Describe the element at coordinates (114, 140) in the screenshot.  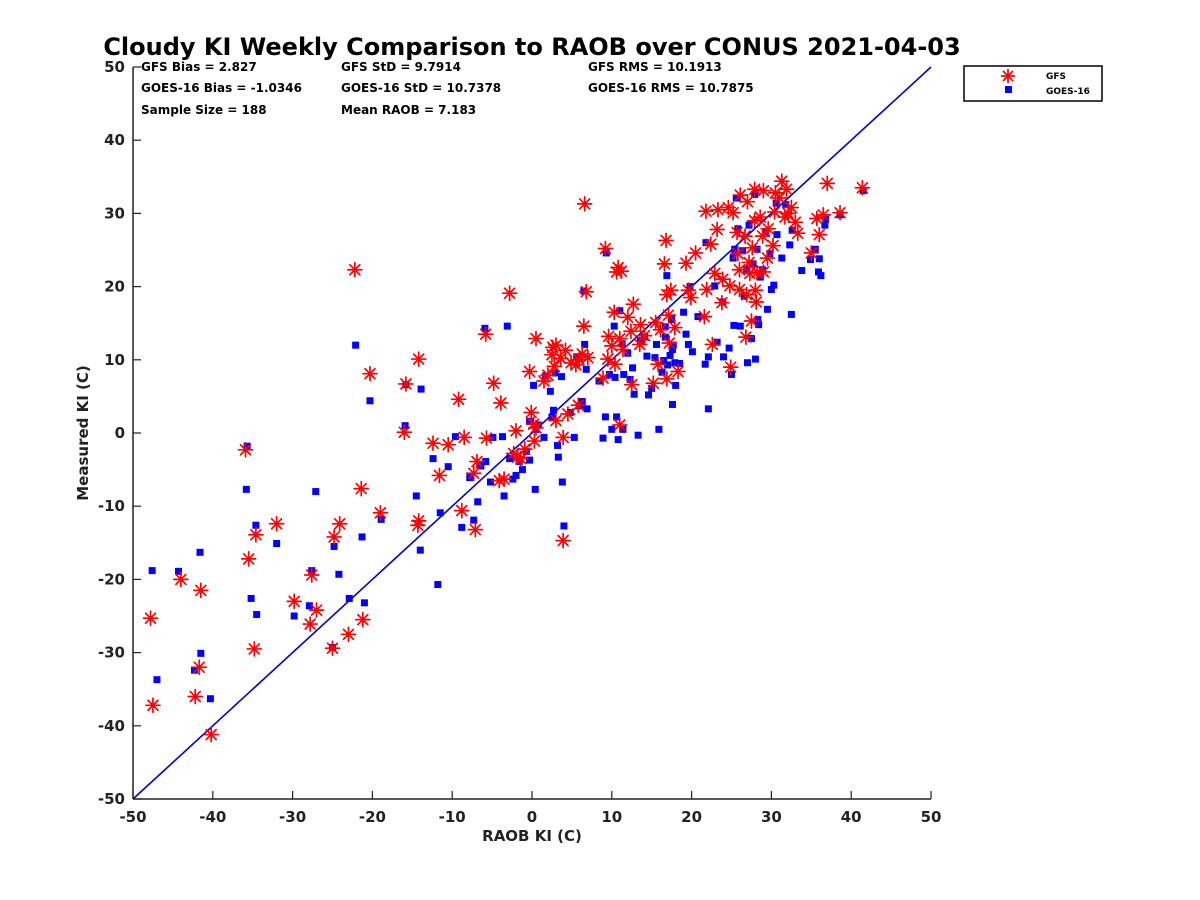
I see `y-tick-label: 40` at that location.